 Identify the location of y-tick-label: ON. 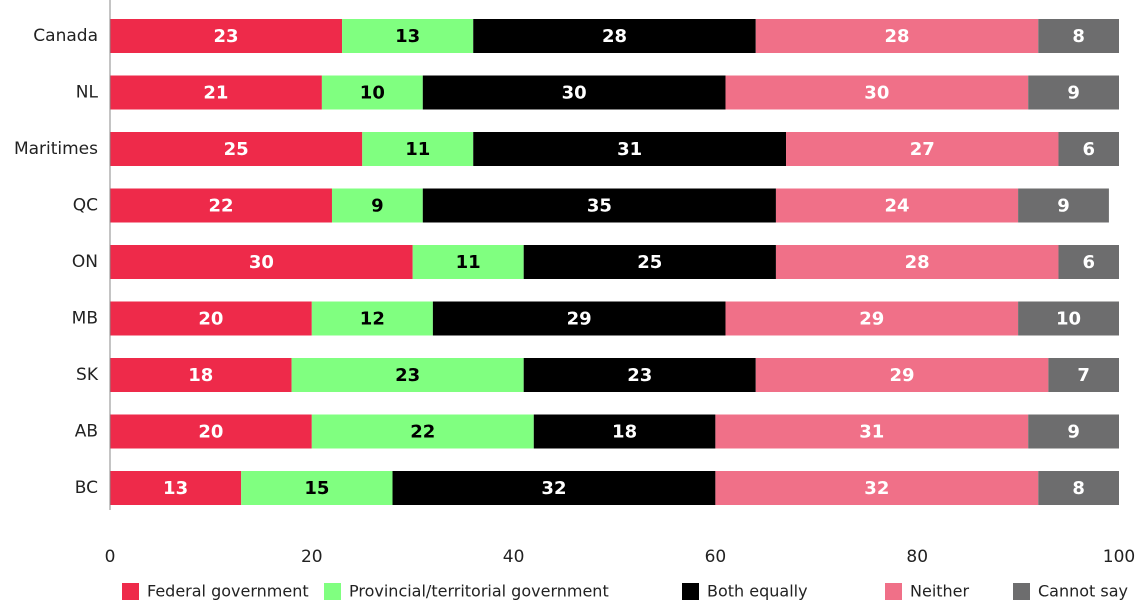
(85, 262).